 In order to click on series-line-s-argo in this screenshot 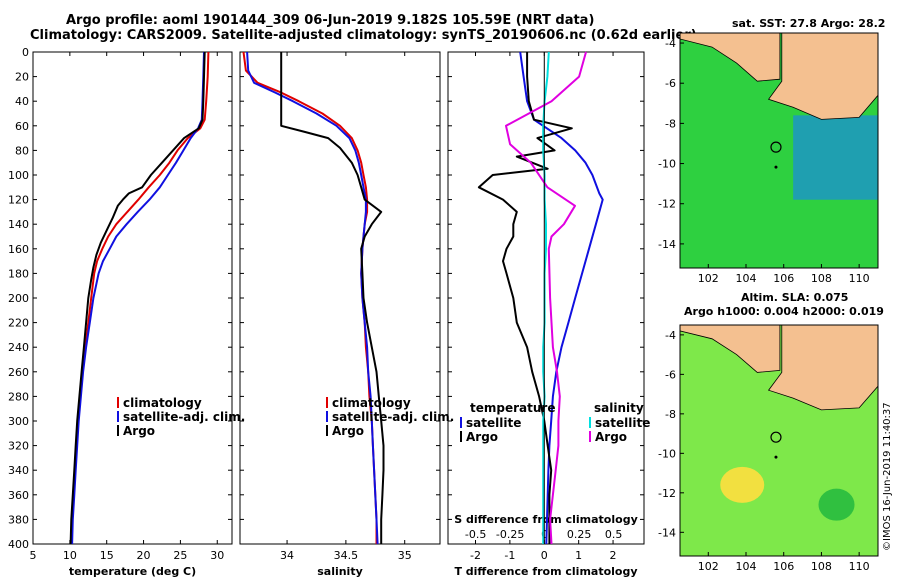, I will do `click(546, 298)`.